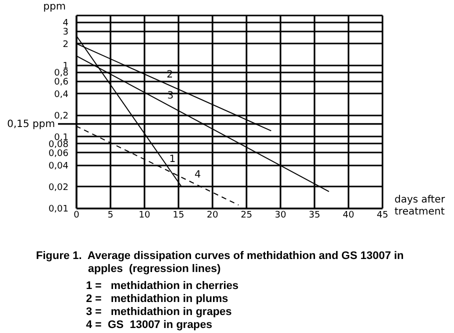 The height and width of the screenshot is (333, 454). Describe the element at coordinates (65, 23) in the screenshot. I see `y-tick-label: 4` at that location.